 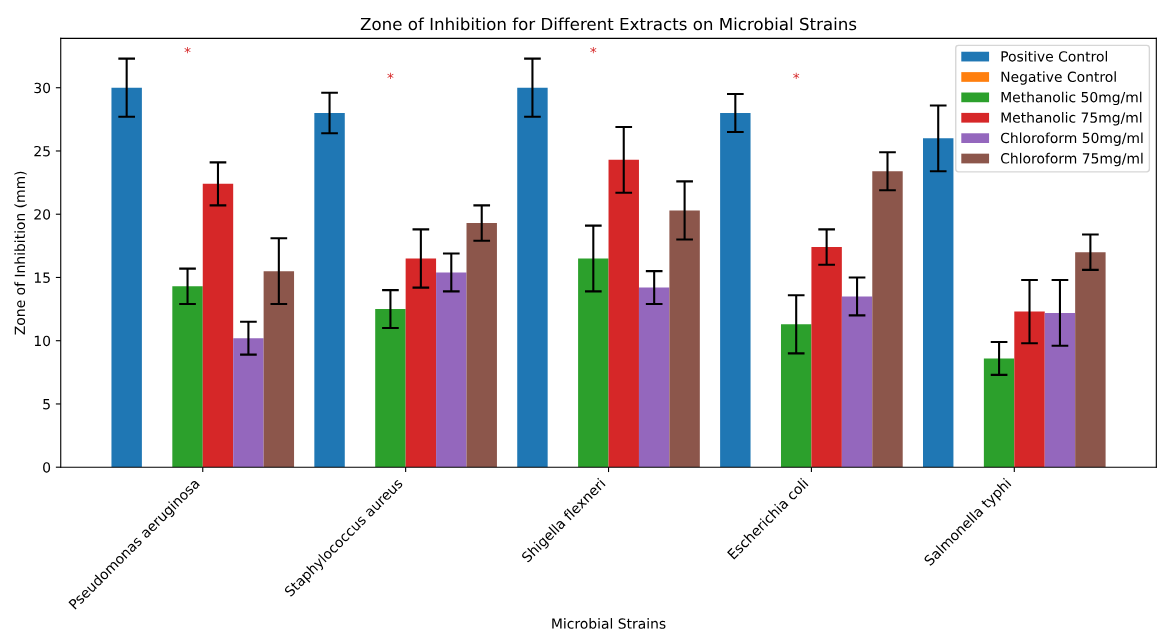 What do you see at coordinates (20, 253) in the screenshot?
I see `y-axis-title: Zone of Inhibition (mm)` at bounding box center [20, 253].